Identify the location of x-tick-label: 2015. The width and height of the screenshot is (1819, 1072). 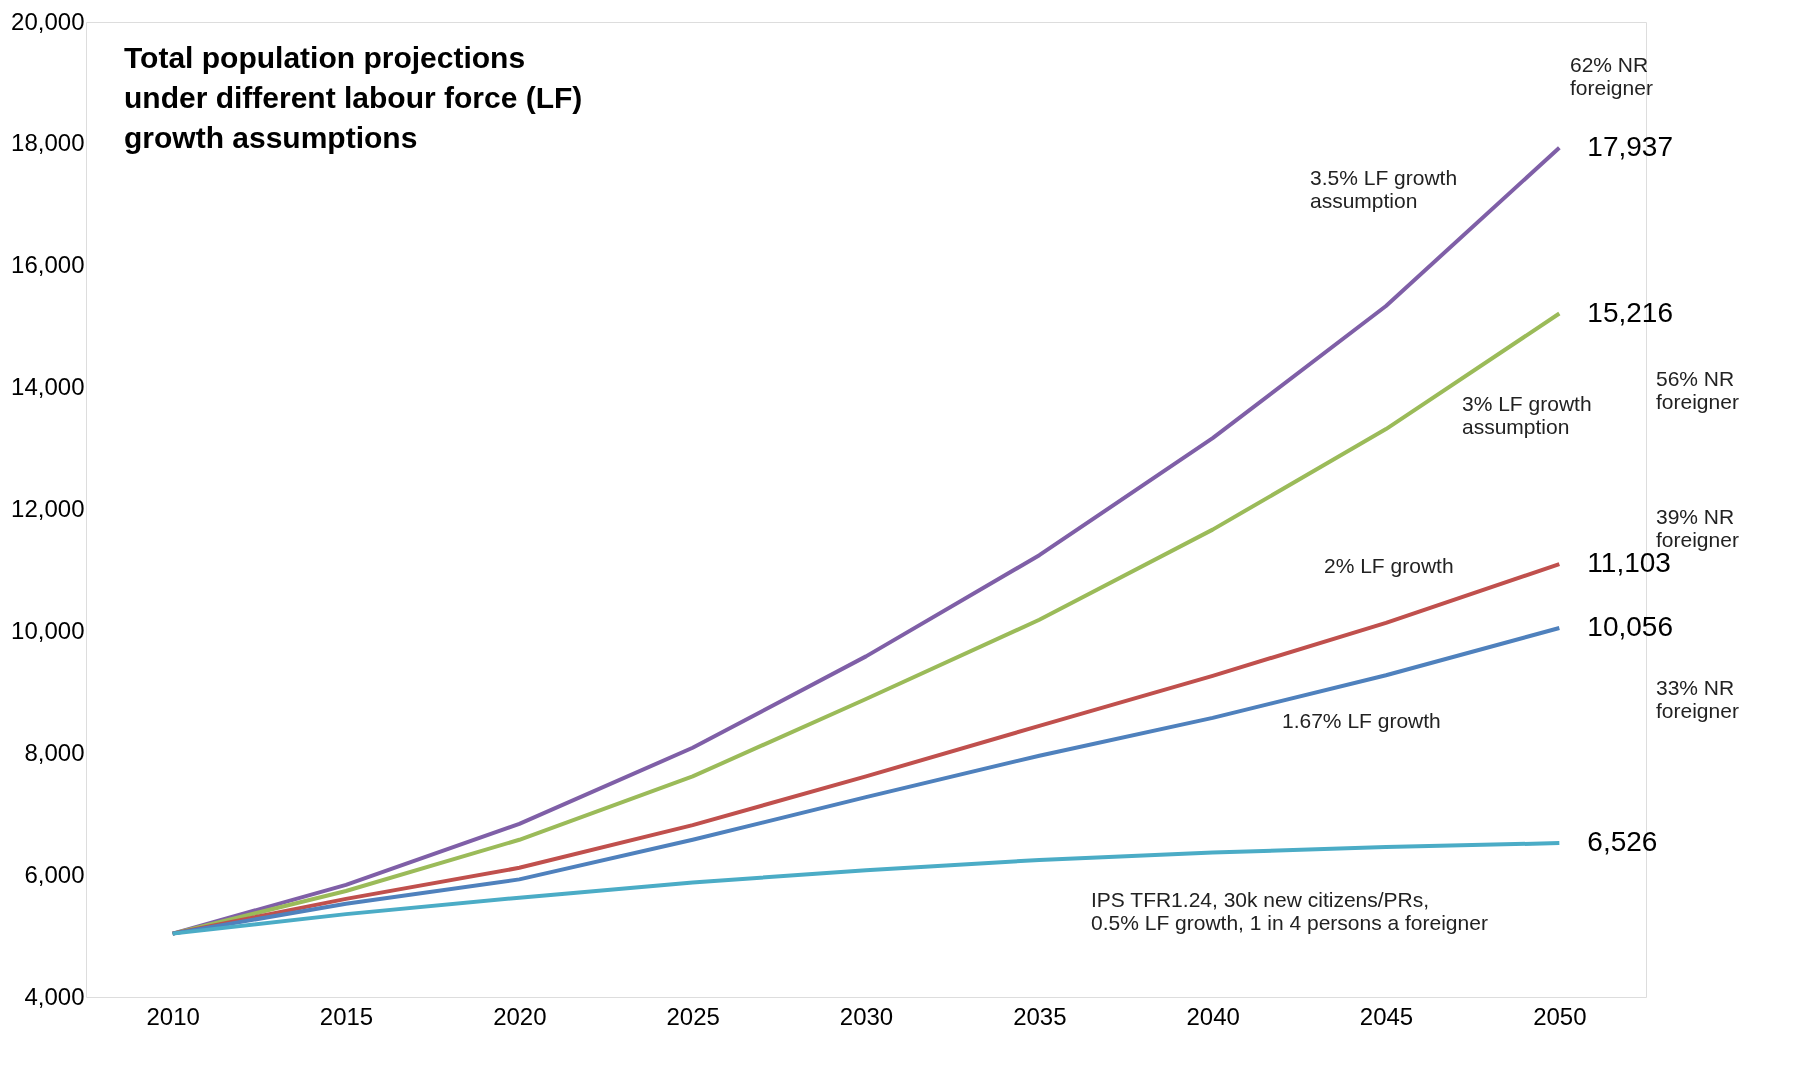
(346, 1016).